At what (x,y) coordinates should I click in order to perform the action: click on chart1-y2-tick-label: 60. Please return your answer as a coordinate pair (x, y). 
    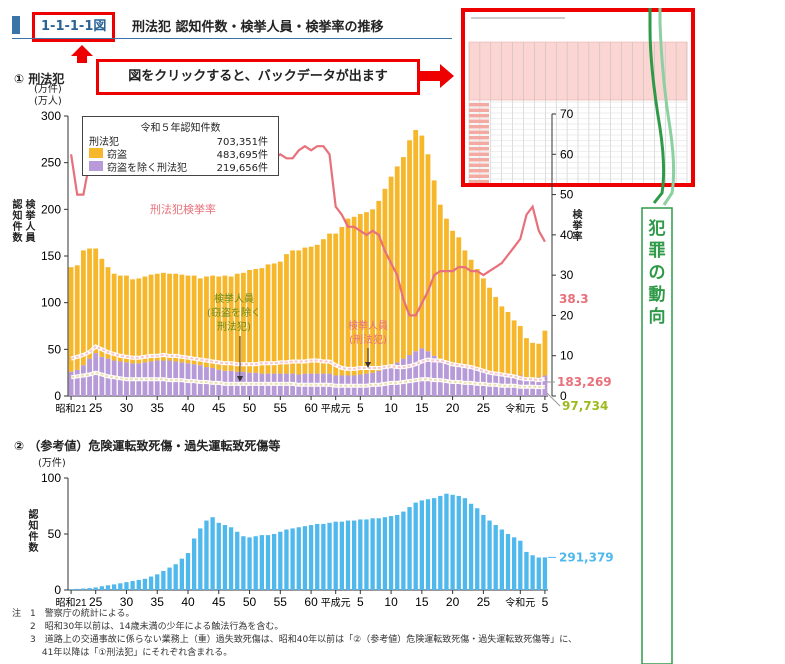
    Looking at the image, I should click on (567, 154).